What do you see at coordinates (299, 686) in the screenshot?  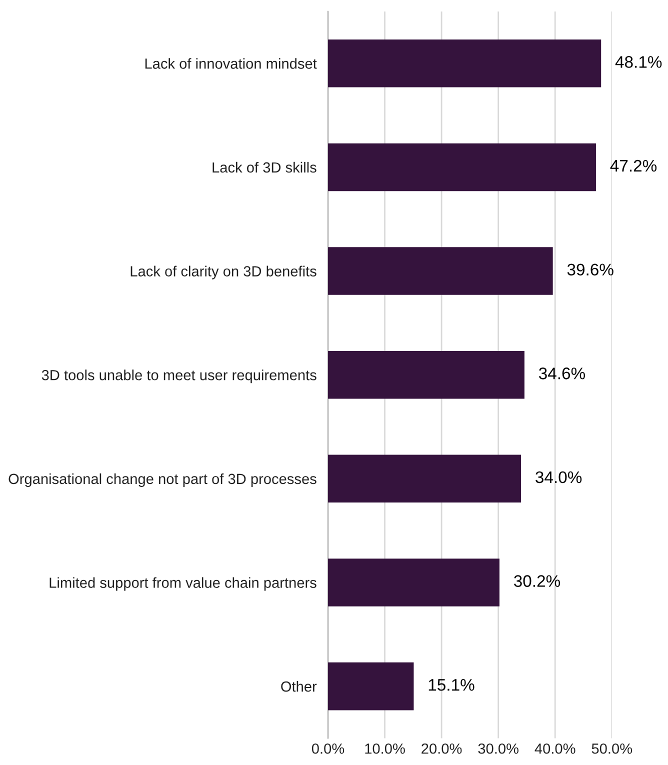 I see `y-tick-label: Other` at bounding box center [299, 686].